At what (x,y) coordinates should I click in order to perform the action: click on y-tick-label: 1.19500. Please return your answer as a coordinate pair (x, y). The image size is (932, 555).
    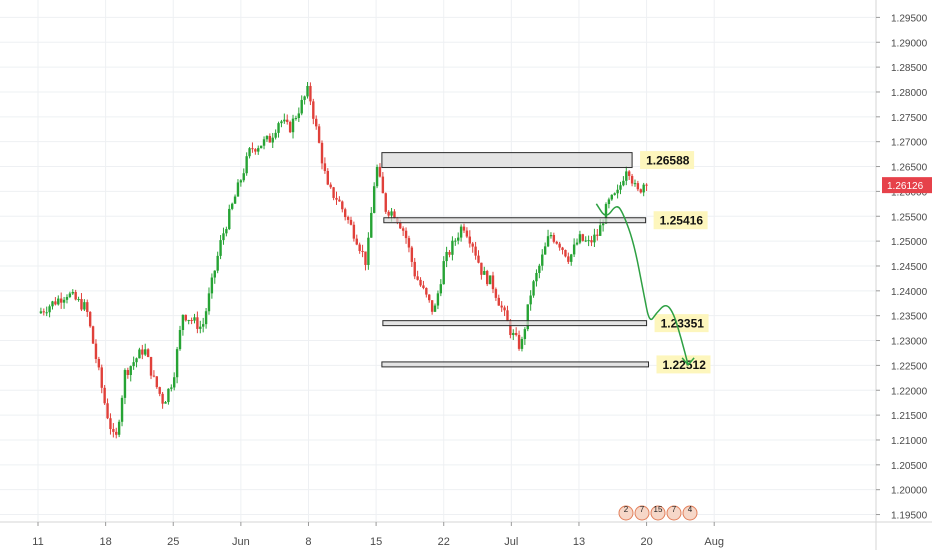
    Looking at the image, I should click on (909, 516).